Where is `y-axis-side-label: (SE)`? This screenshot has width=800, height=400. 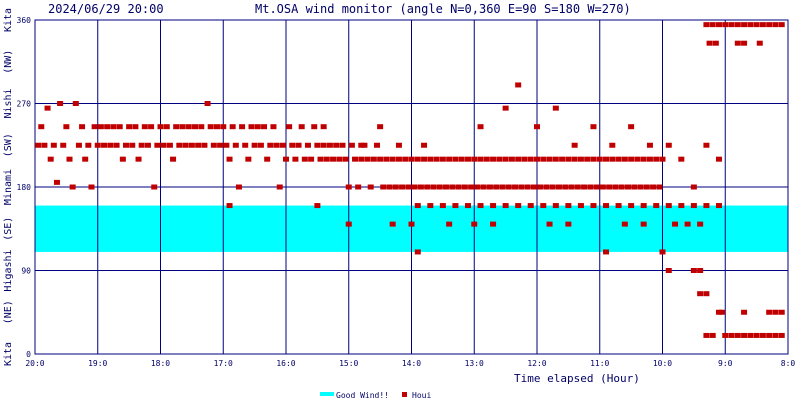
y-axis-side-label: (SE) is located at coordinates (8, 229).